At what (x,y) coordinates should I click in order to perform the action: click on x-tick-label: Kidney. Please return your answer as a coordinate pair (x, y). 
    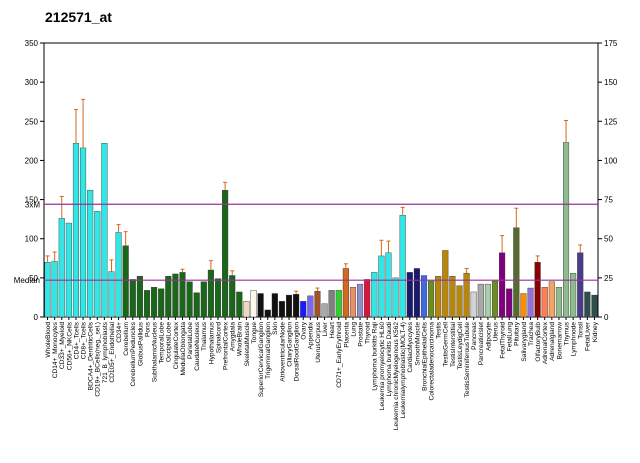
    Looking at the image, I should click on (595, 331).